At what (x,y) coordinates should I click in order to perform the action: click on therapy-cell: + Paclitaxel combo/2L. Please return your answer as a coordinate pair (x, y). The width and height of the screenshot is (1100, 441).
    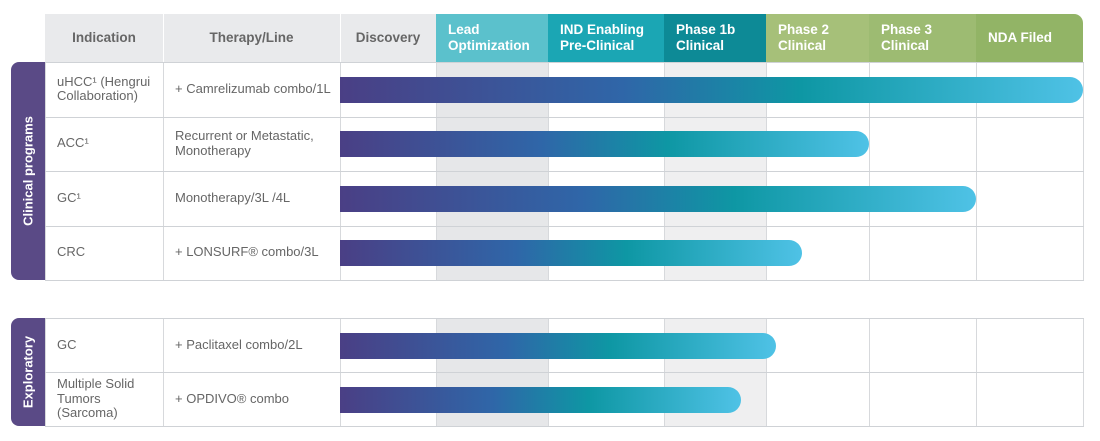
    Looking at the image, I should click on (239, 344).